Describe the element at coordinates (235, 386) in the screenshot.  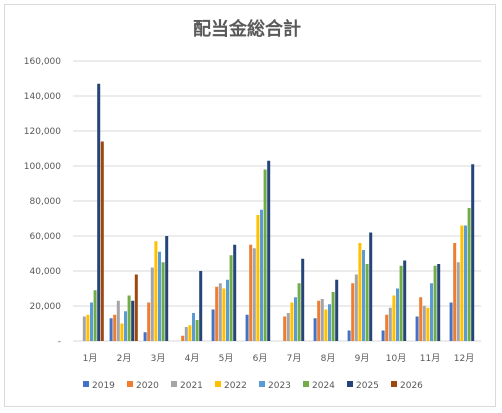
I see `legend-label: 2022` at that location.